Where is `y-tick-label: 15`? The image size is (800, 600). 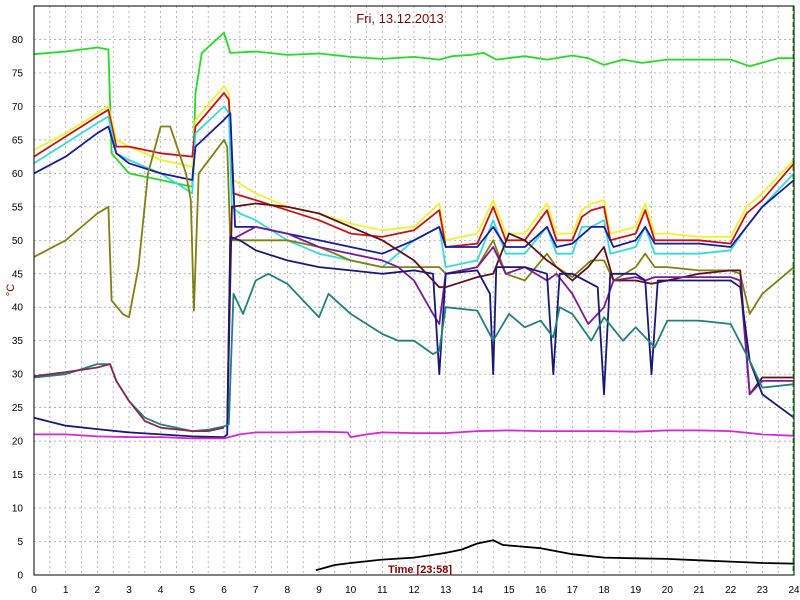
y-tick-label: 15 is located at coordinates (18, 475).